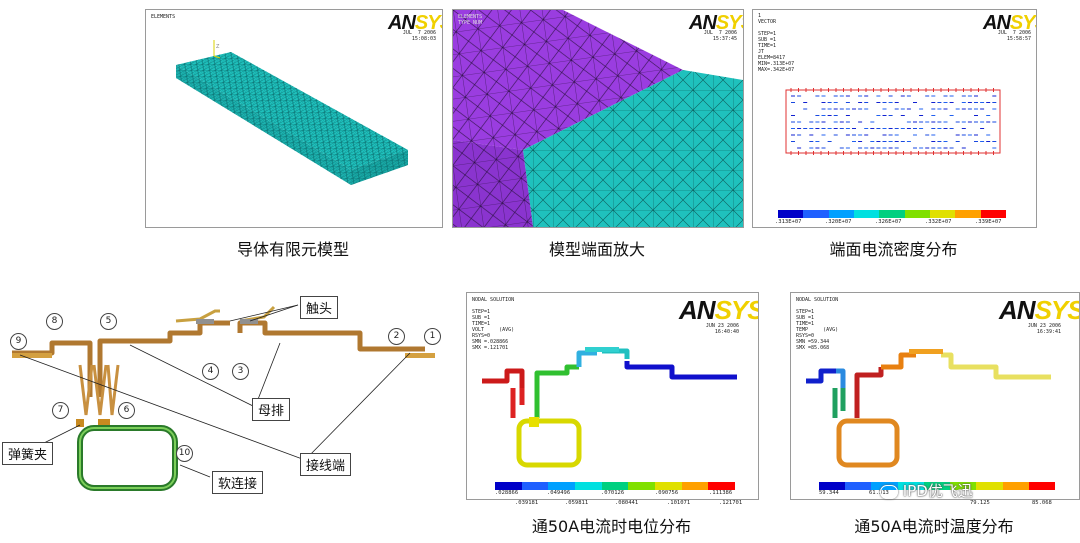 This screenshot has height=543, width=1080. Describe the element at coordinates (432, 336) in the screenshot. I see `callout-1: 1` at that location.